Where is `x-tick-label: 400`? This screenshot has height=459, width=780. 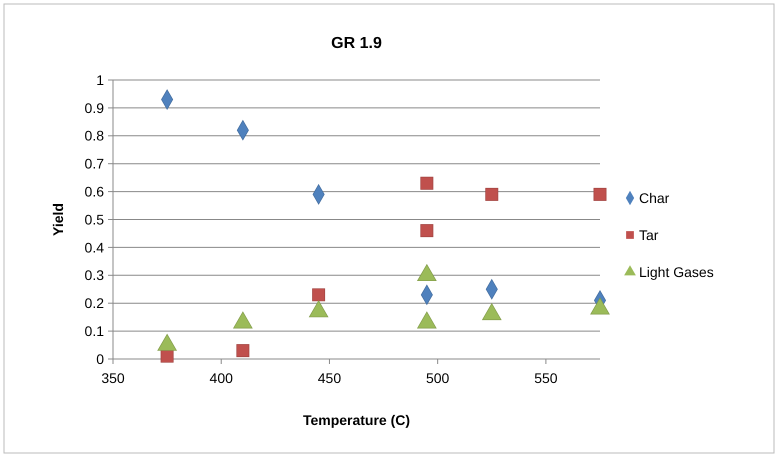
x-tick-label: 400 is located at coordinates (222, 378).